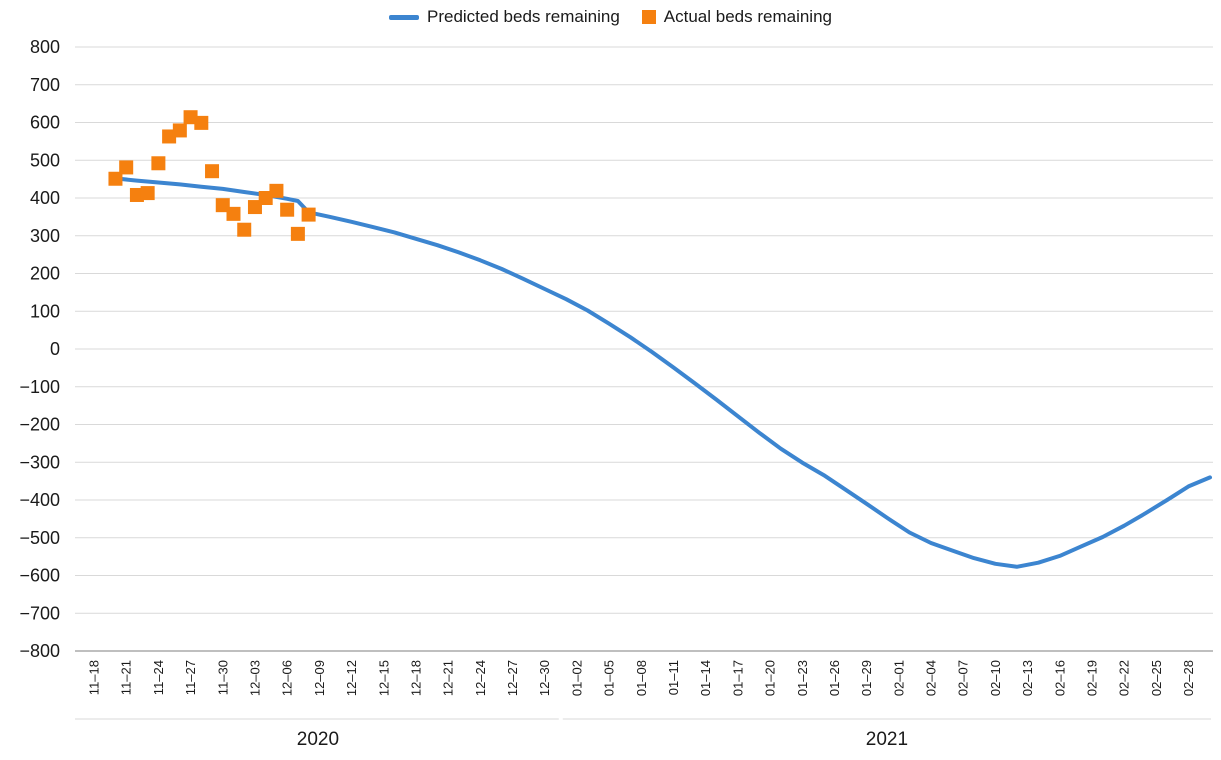  I want to click on x-tick-label: 01–29, so click(866, 678).